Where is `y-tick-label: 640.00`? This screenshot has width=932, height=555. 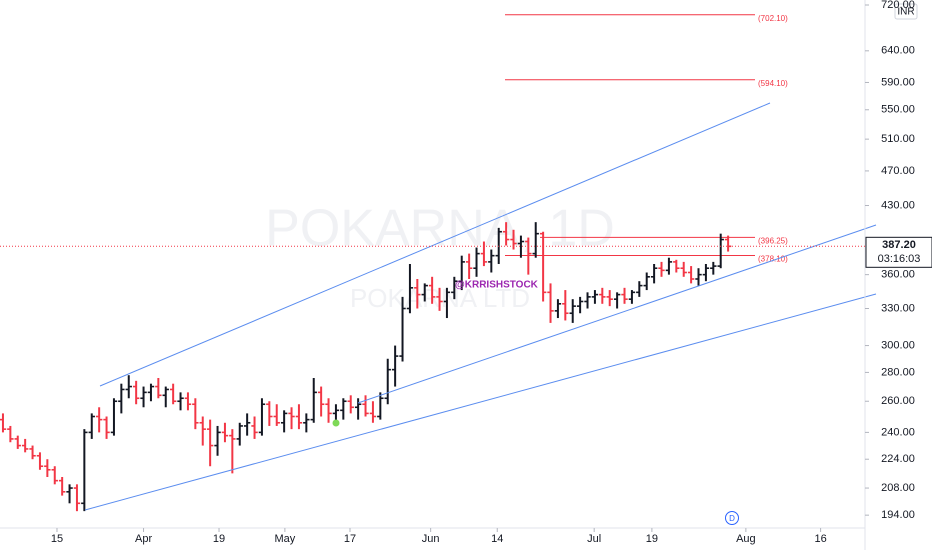 y-tick-label: 640.00 is located at coordinates (898, 51).